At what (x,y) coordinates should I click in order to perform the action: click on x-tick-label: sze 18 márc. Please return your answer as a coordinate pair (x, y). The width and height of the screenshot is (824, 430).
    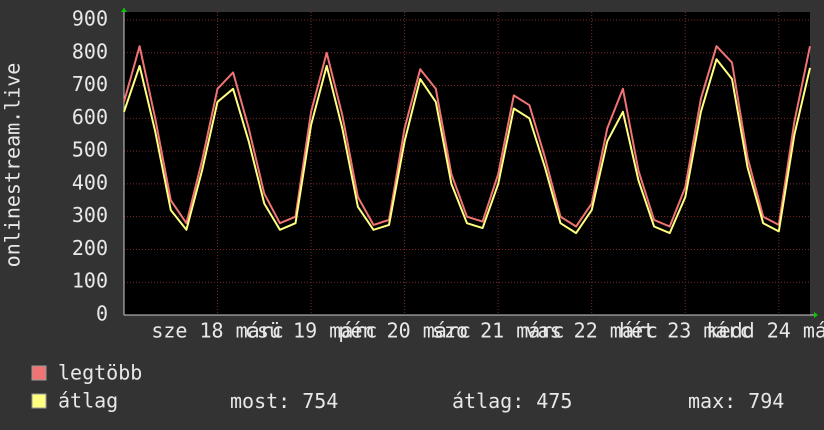
    Looking at the image, I should click on (217, 331).